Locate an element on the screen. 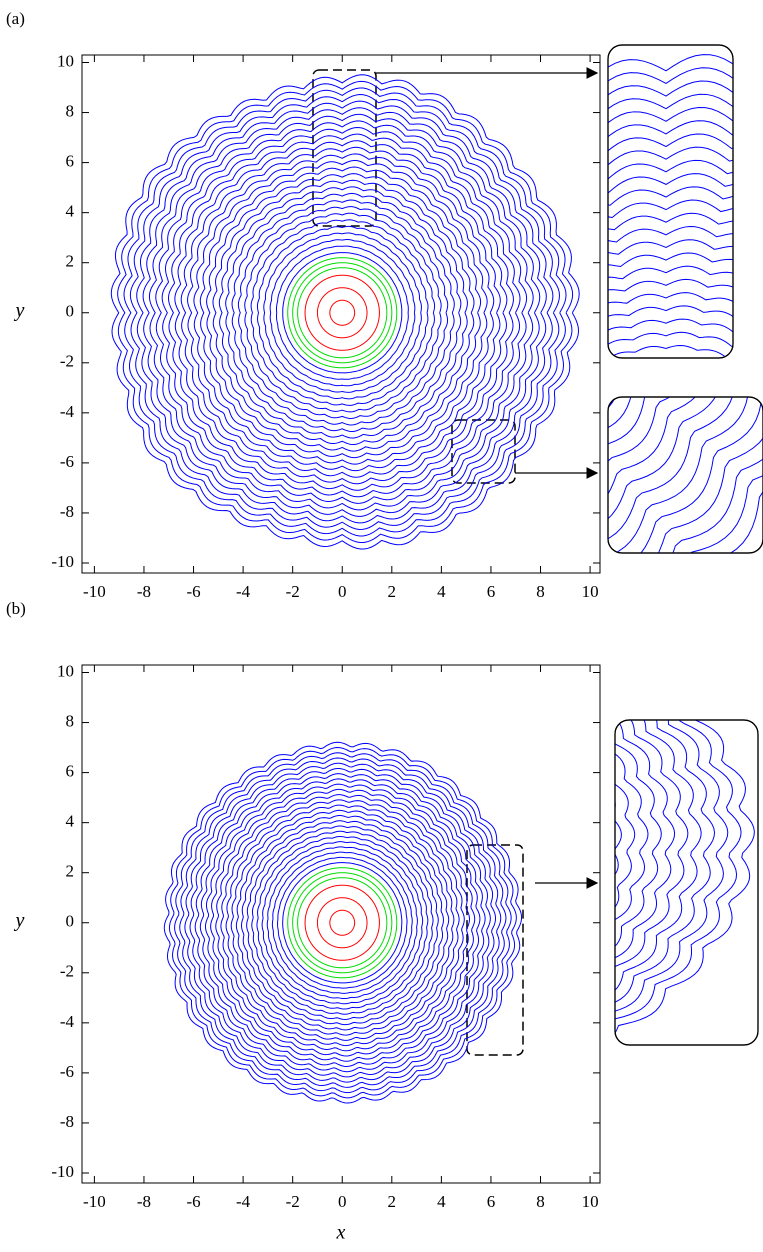 This screenshot has width=763, height=1252. panel-label: (a) is located at coordinates (15, 18).